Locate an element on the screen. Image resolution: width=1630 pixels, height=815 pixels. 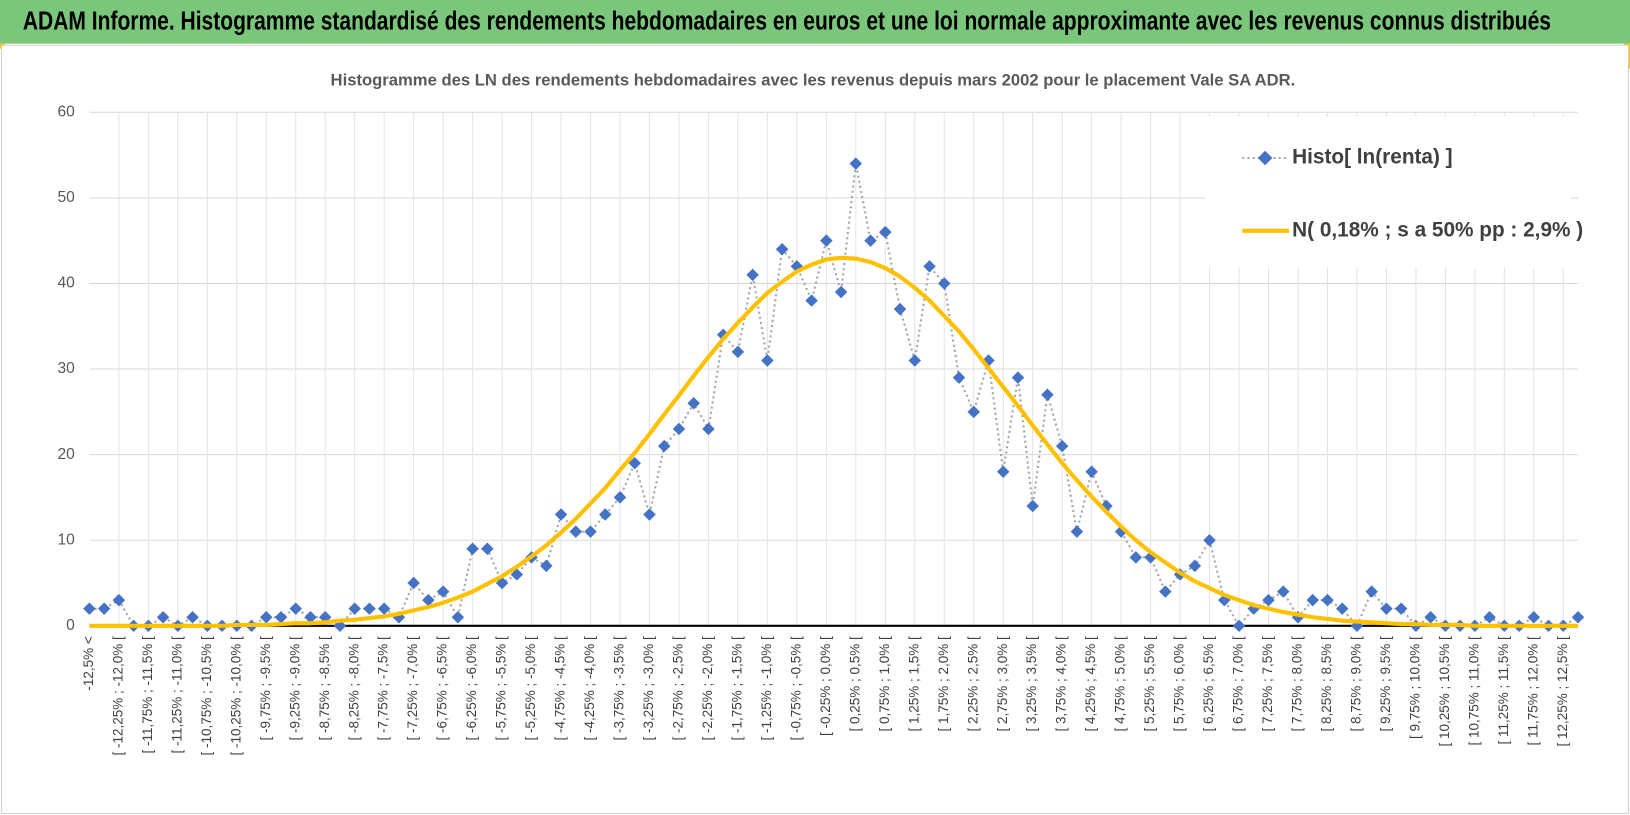
x-tick-label: [ -10,75% ; -10,5% [ is located at coordinates (206, 696).